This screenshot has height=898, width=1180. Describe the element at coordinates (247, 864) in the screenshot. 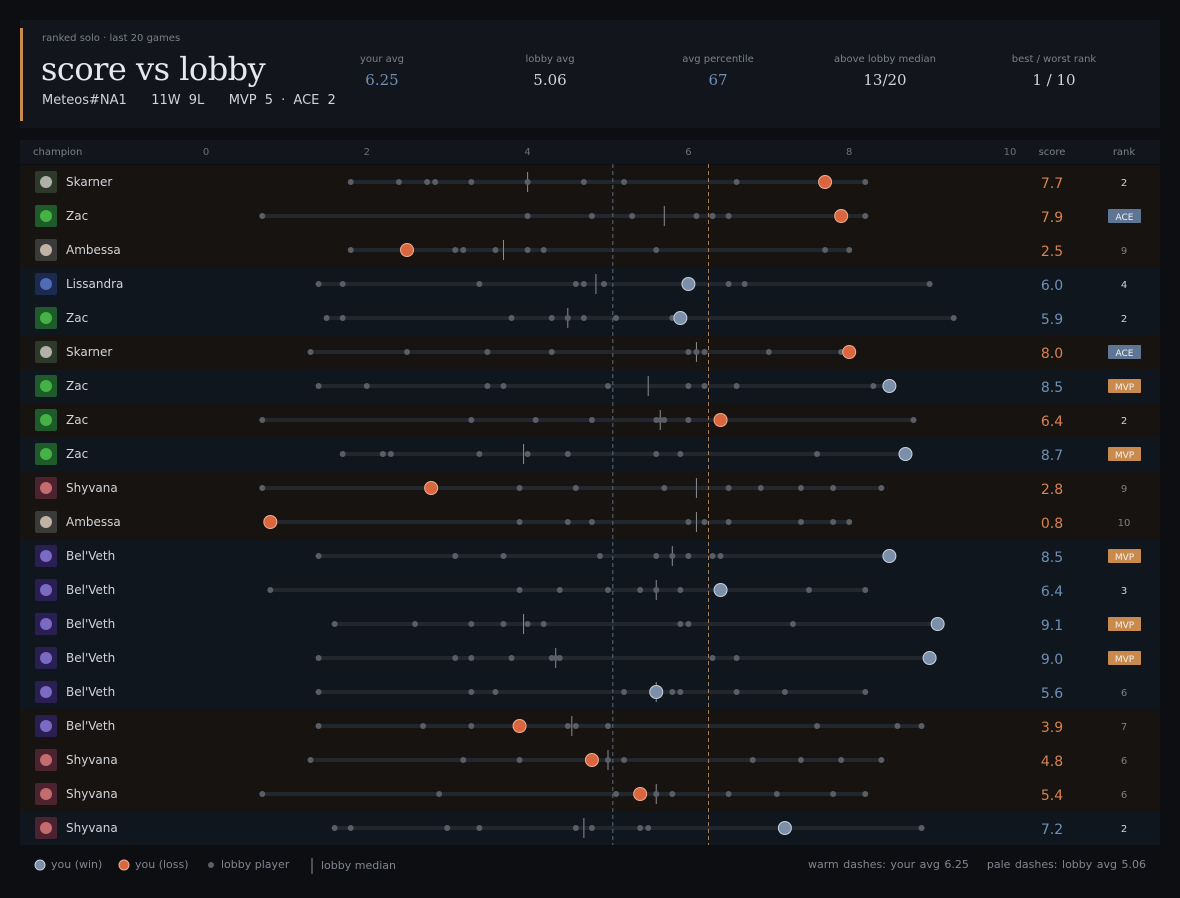

I see `legend-lobby: lobby player` at that location.